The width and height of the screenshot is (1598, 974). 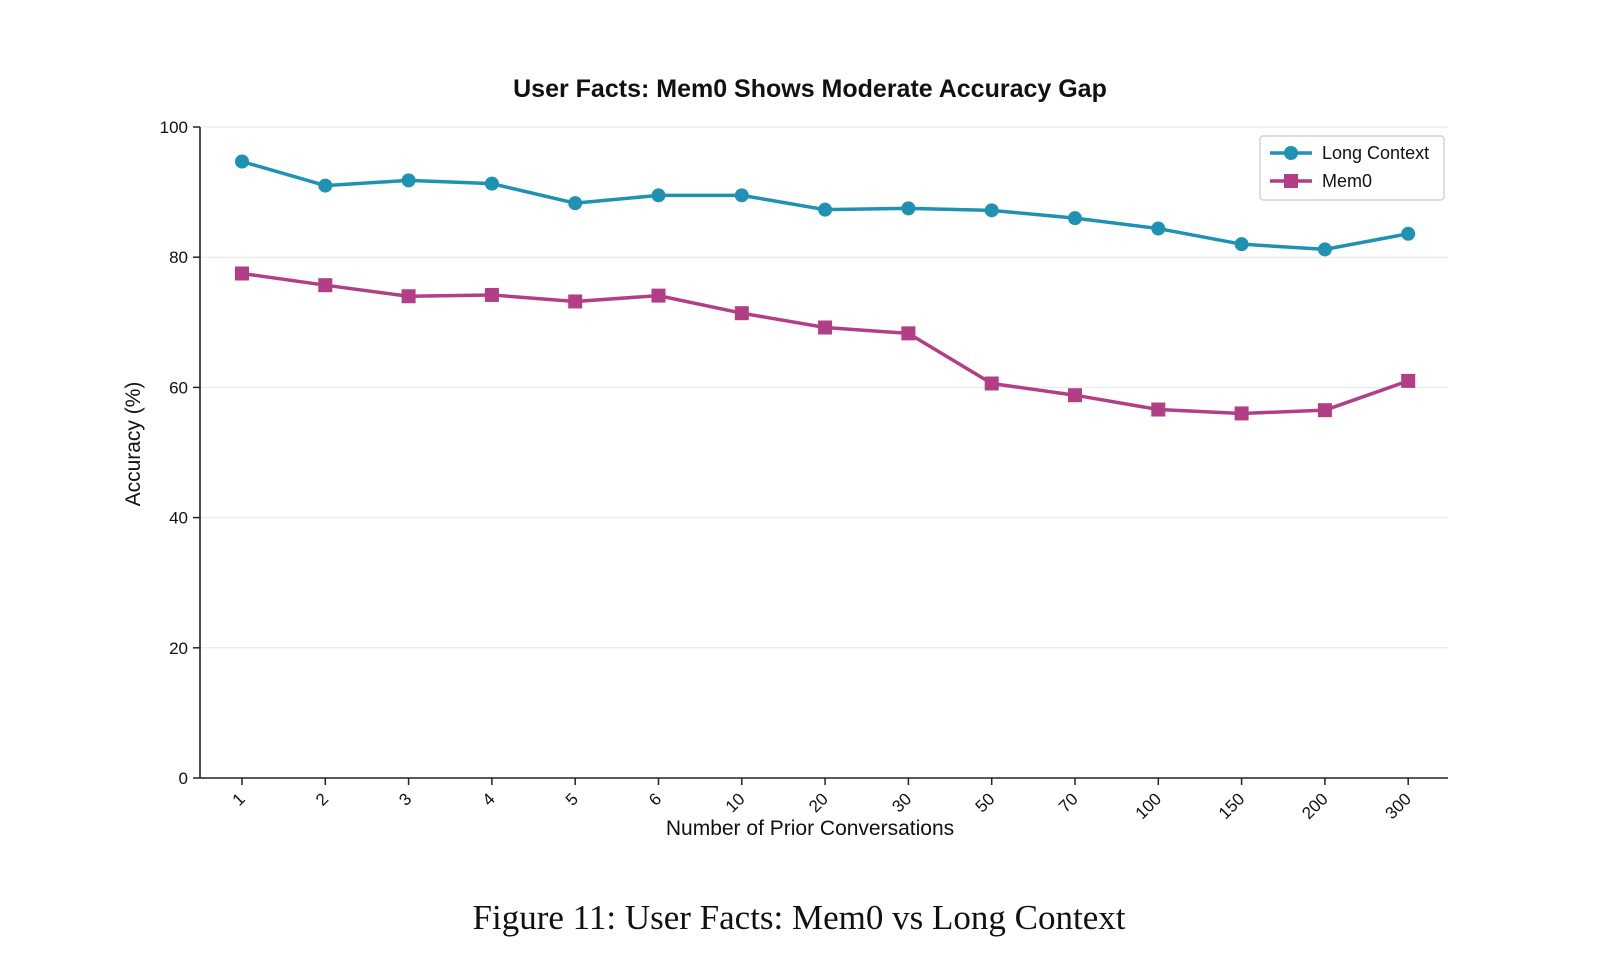 I want to click on x-tick-label: 1, so click(x=239, y=799).